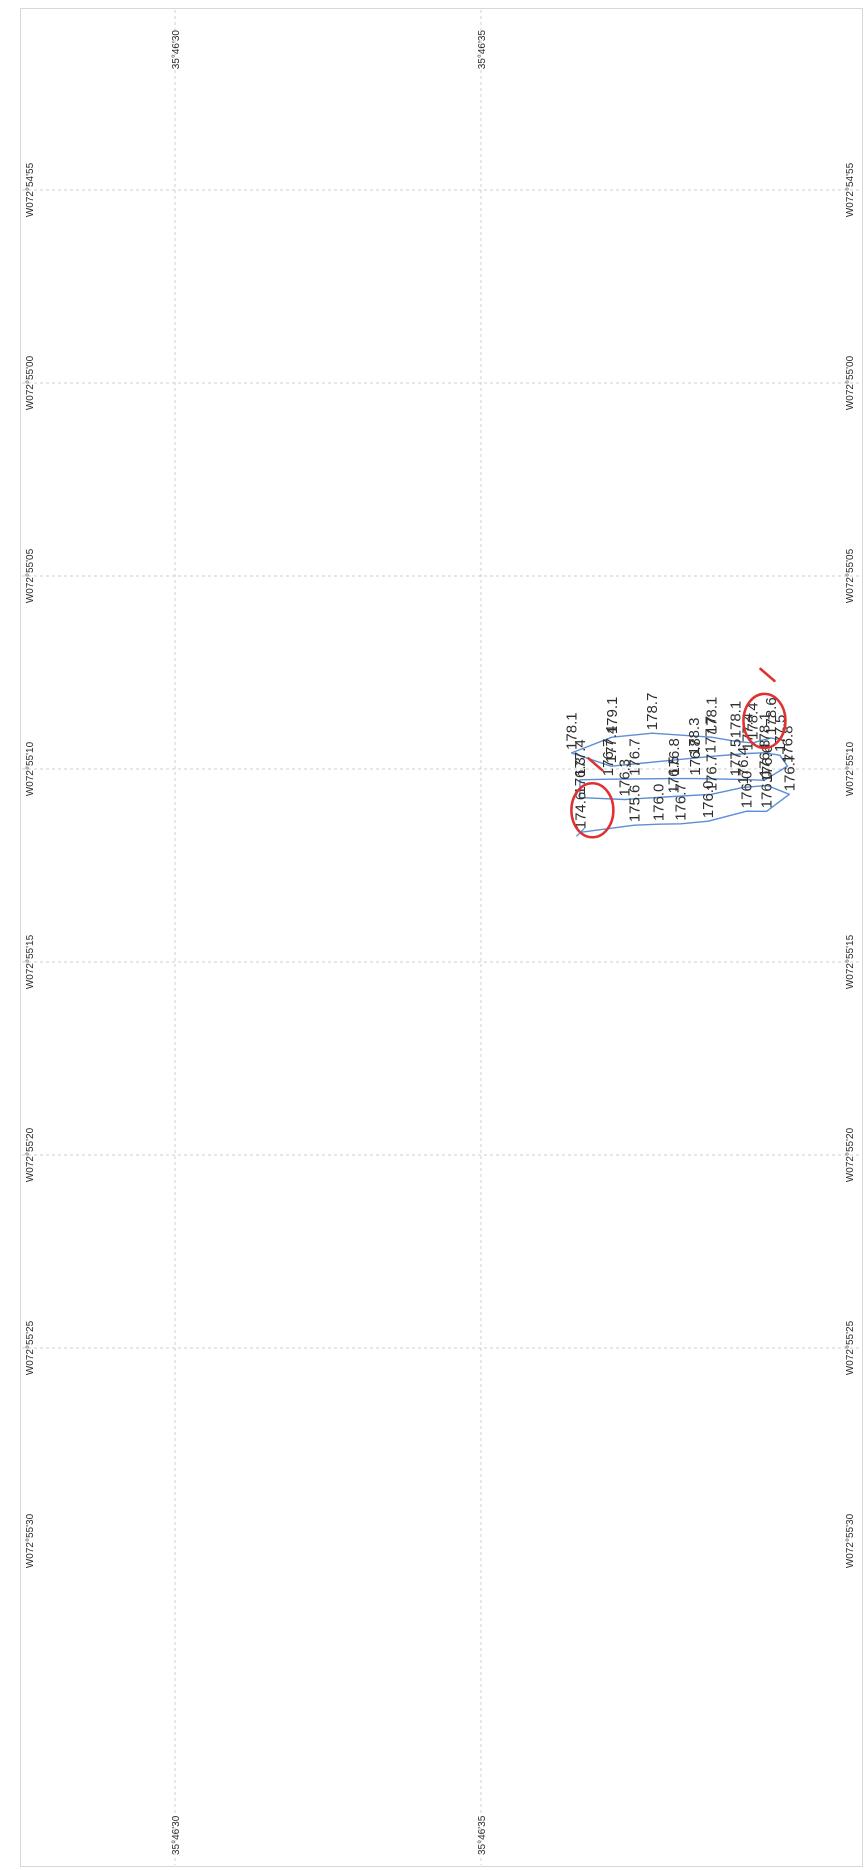  I want to click on gps-track, so click(680, 782).